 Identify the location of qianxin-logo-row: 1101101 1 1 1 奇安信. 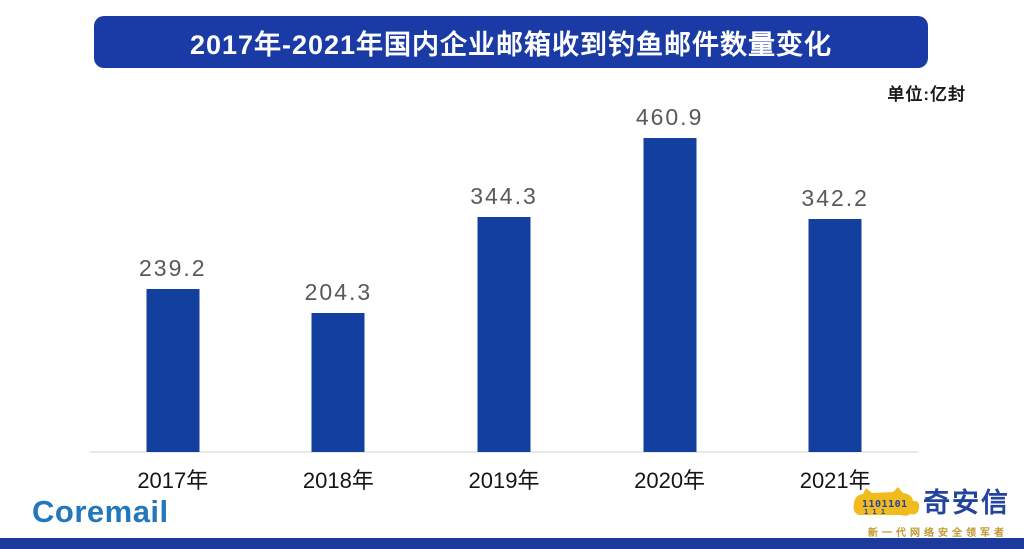
(929, 503).